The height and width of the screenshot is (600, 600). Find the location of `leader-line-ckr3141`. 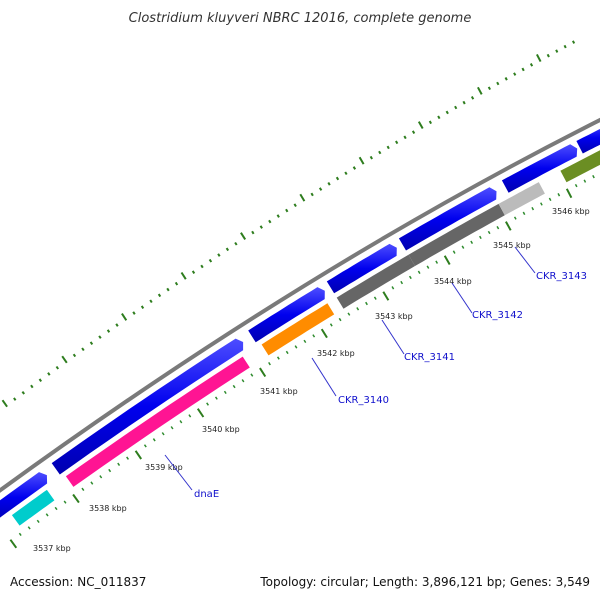

leader-line-ckr3141 is located at coordinates (393, 337).